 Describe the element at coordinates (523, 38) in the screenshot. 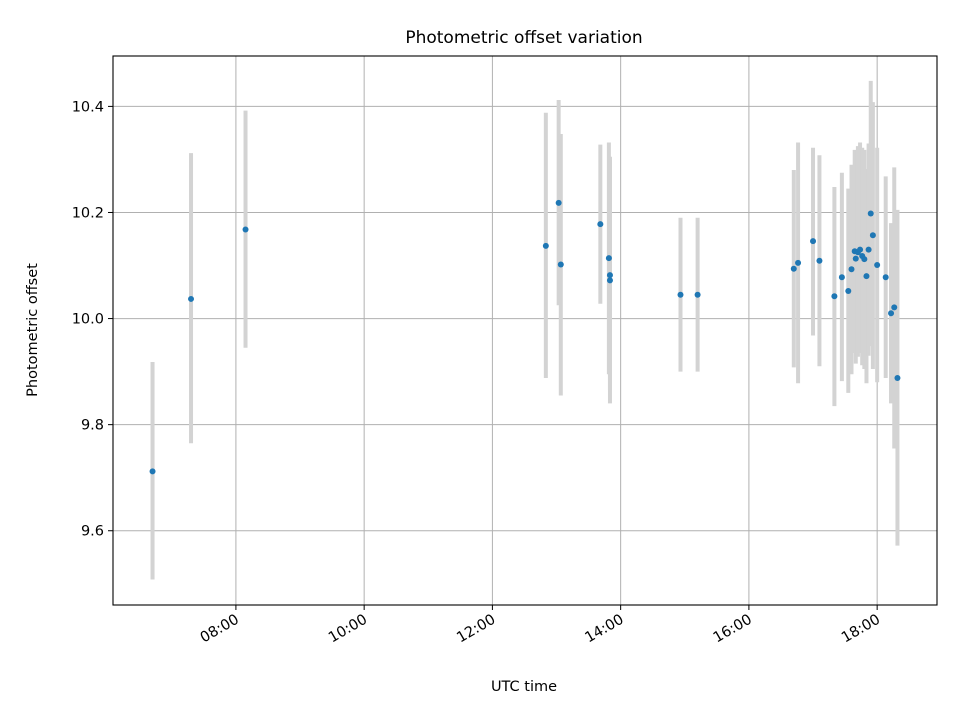

I see `chart-title: Photometric offset variation` at that location.